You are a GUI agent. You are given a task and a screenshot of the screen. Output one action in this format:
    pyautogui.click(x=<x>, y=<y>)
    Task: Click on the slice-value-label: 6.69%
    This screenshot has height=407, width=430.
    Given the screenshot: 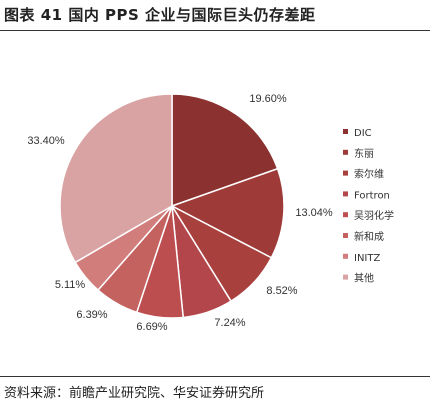 What is the action you would take?
    pyautogui.click(x=151, y=327)
    